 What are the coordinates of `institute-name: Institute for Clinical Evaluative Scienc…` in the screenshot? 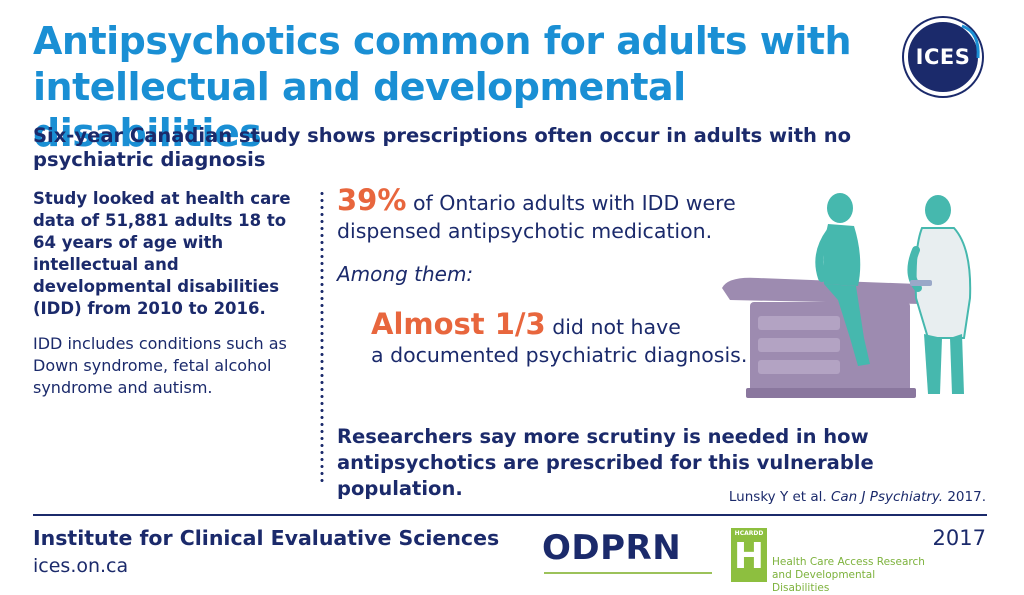 It's located at (266, 538).